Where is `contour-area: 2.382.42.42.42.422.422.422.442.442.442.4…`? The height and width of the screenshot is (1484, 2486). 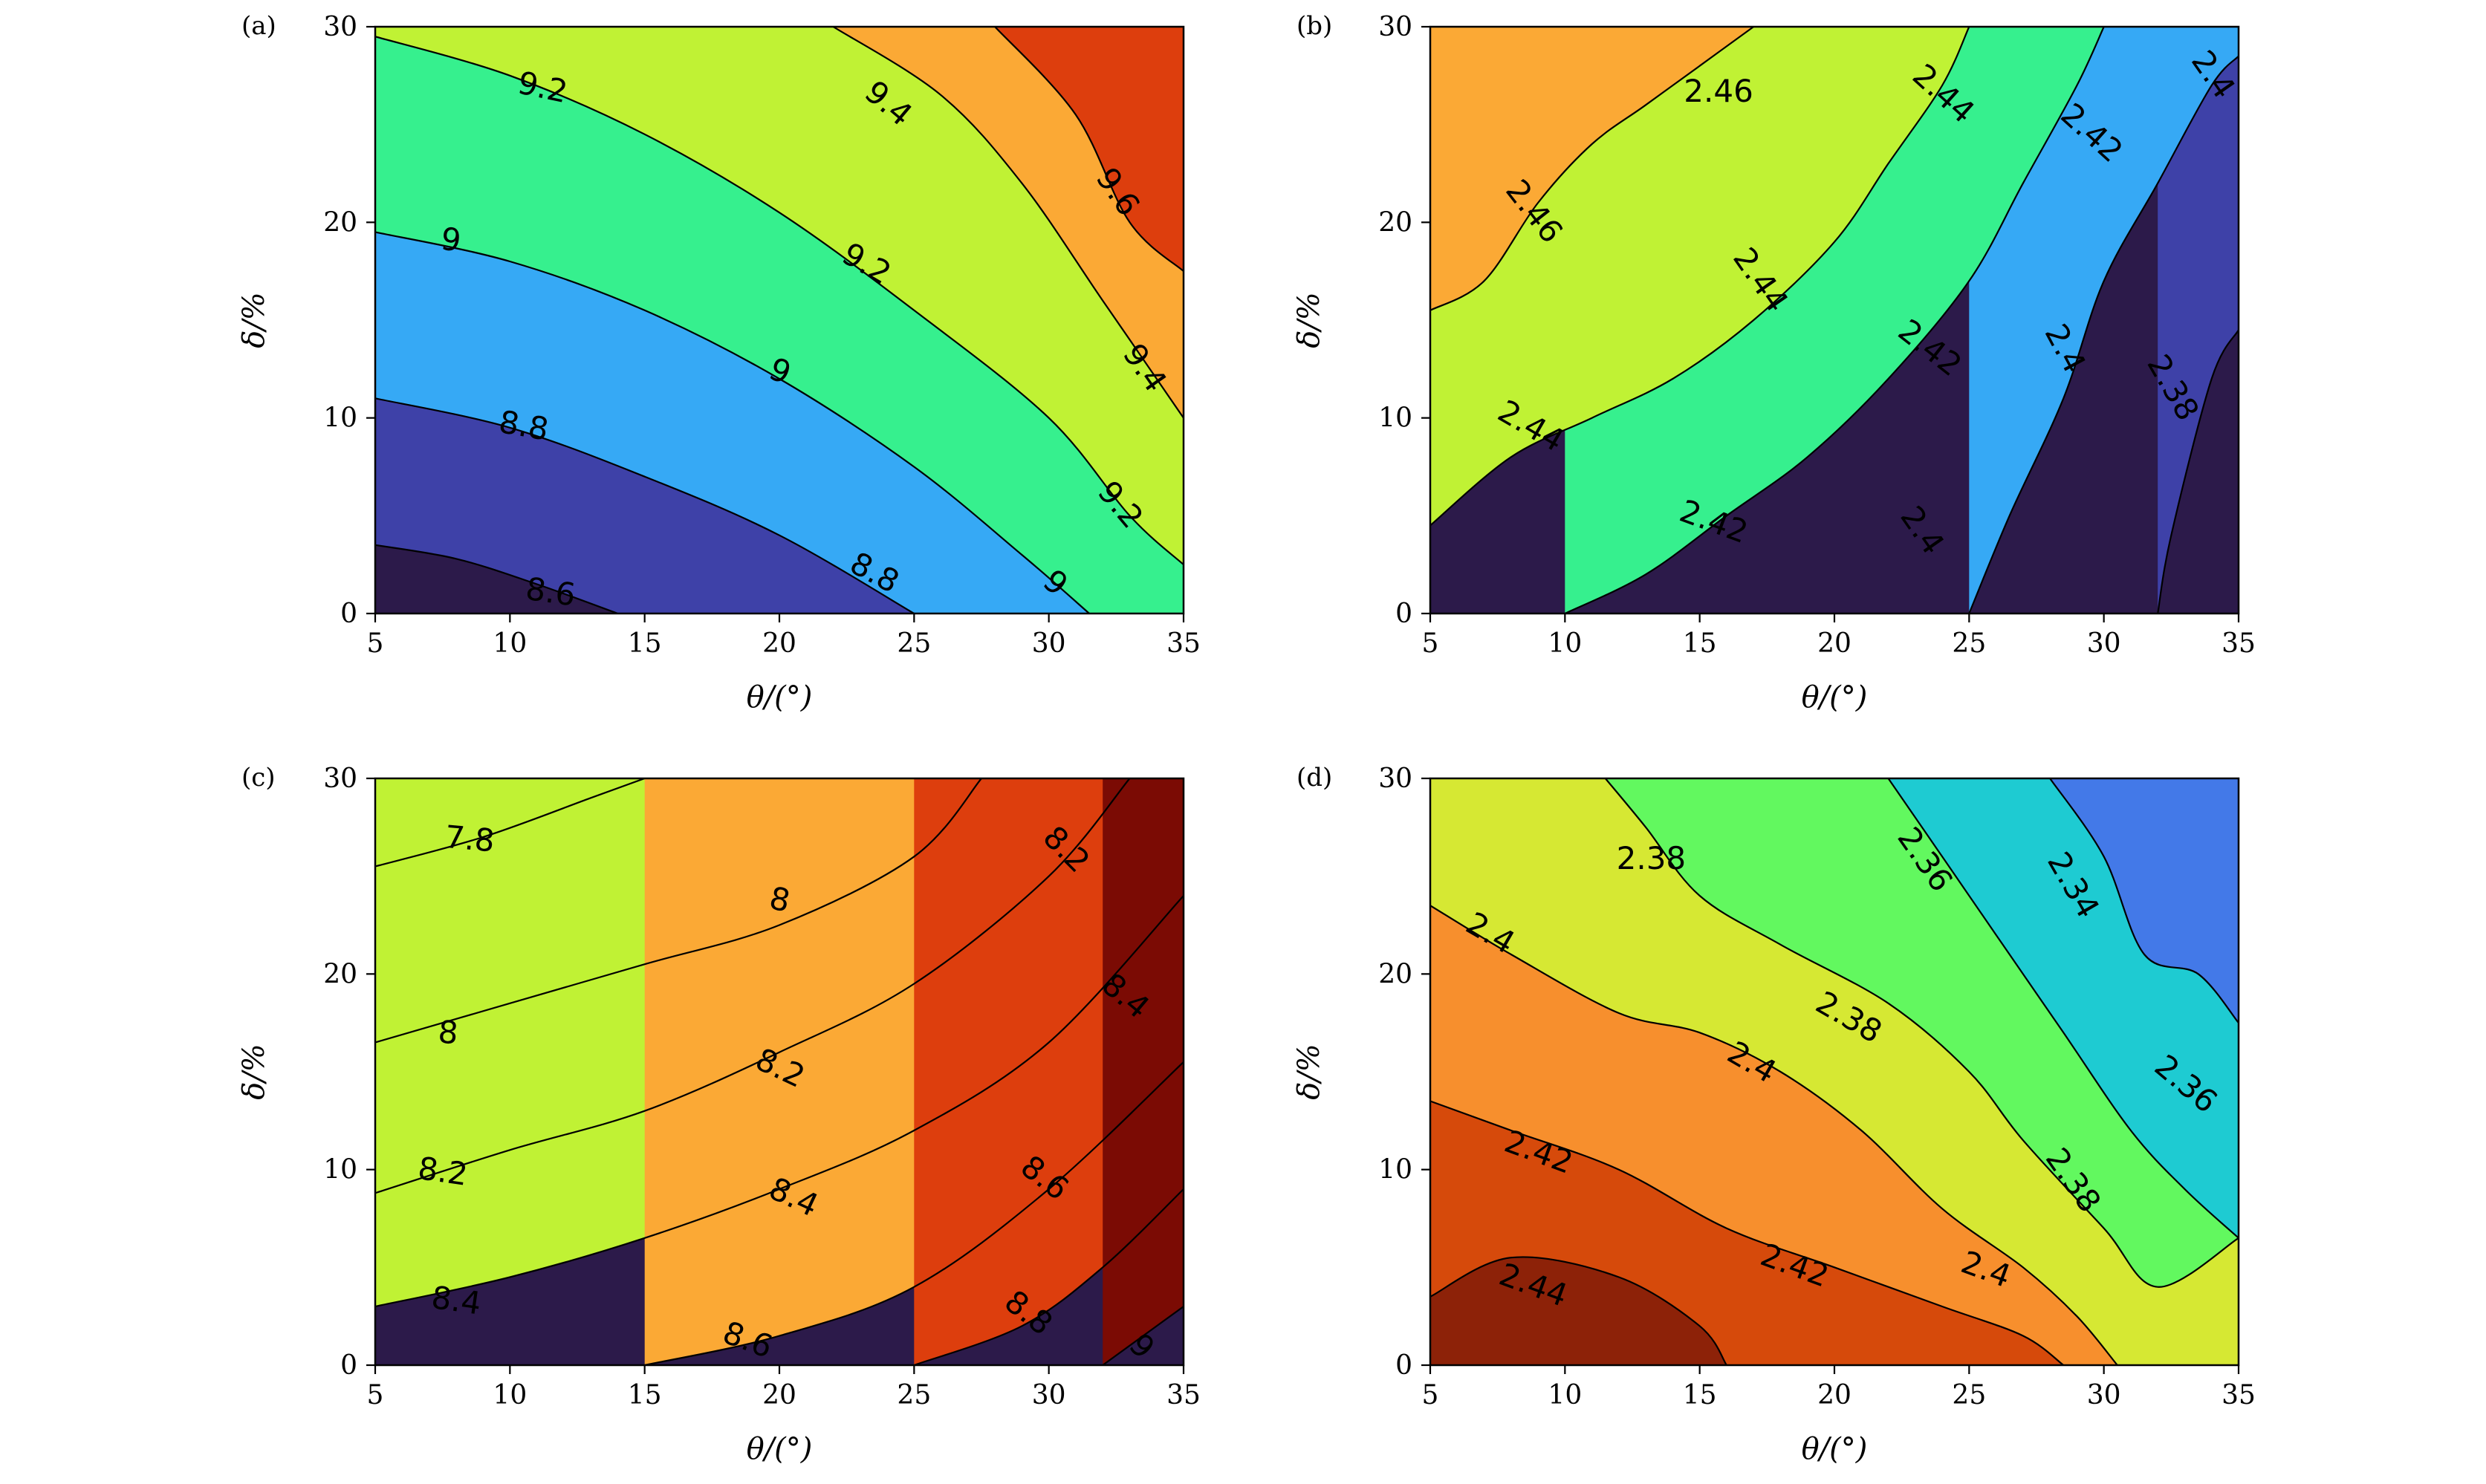
contour-area: 2.382.42.42.42.422.422.422.442.442.442.4… is located at coordinates (1834, 320).